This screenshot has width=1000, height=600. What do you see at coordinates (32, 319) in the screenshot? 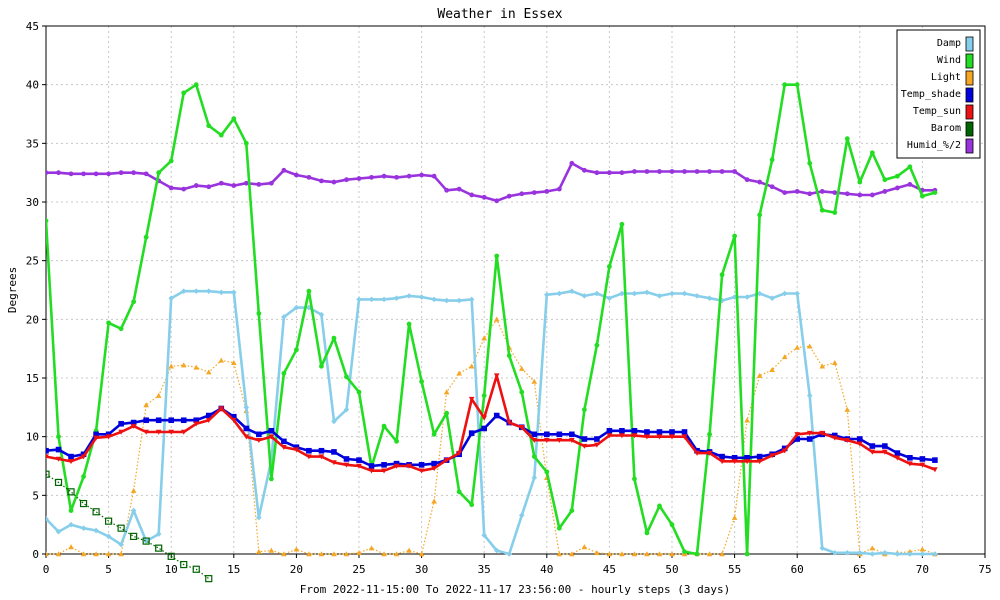
I see `y-tick-label: 20` at bounding box center [32, 319].